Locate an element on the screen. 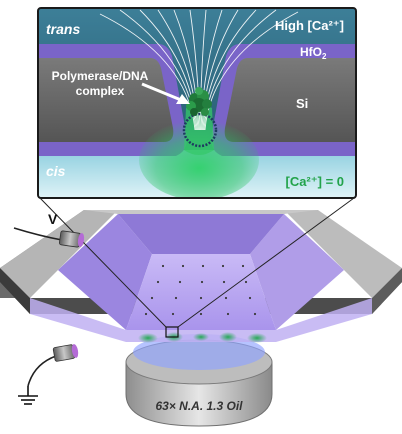  trans-label: trans is located at coordinates (63, 29).